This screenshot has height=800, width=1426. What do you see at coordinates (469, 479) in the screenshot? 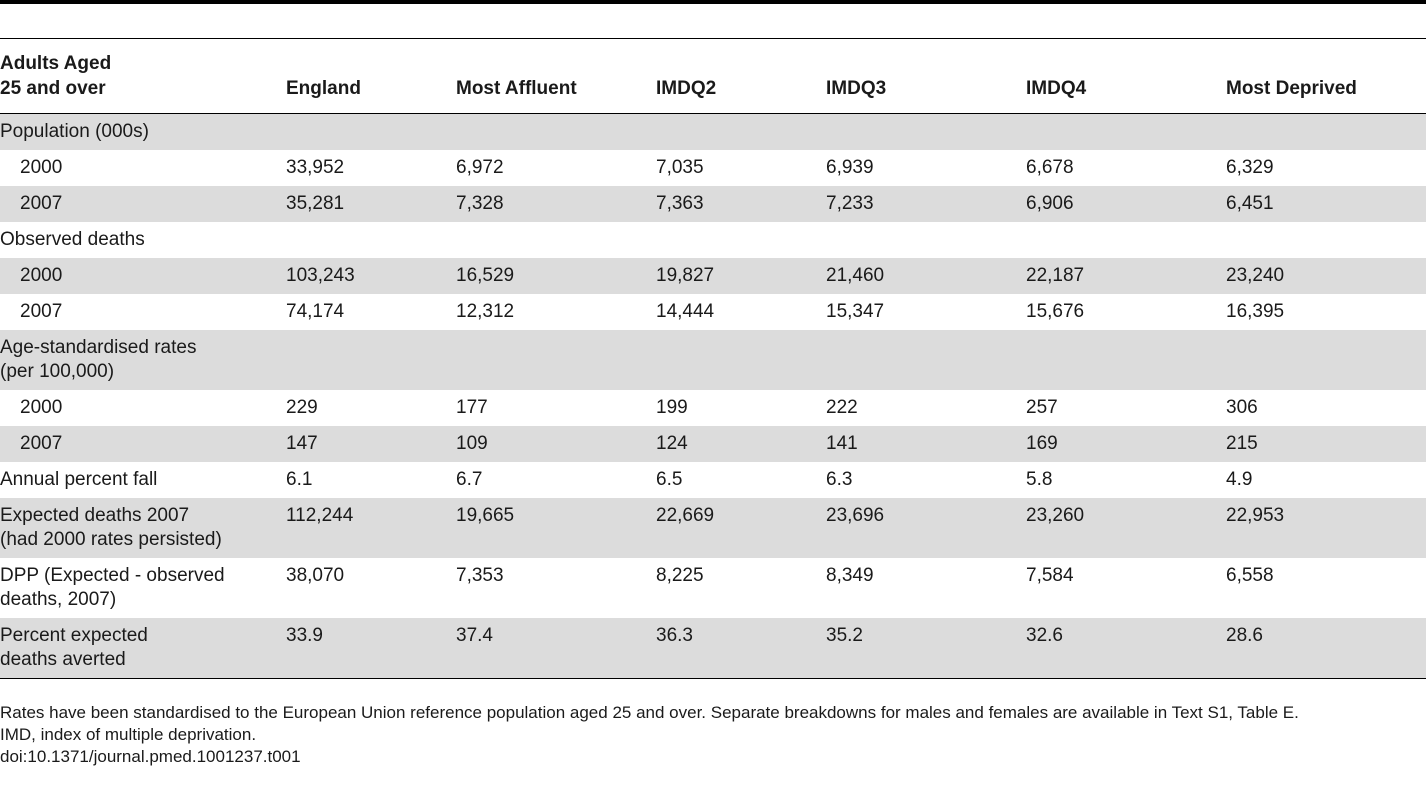
I see `table-cell: 6.7` at bounding box center [469, 479].